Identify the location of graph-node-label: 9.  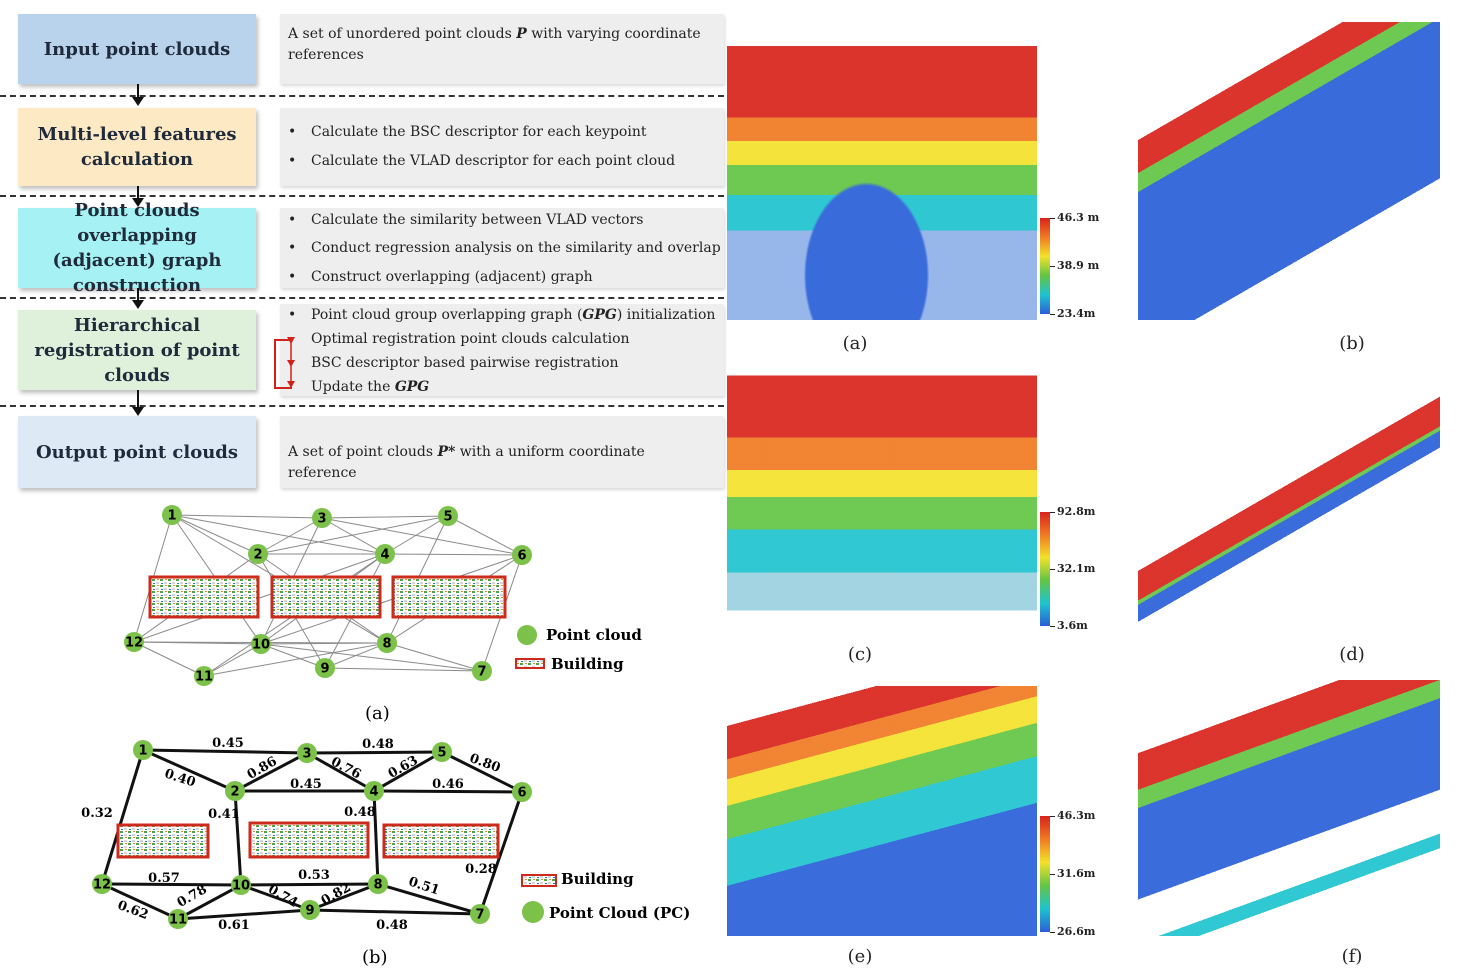
(324, 669).